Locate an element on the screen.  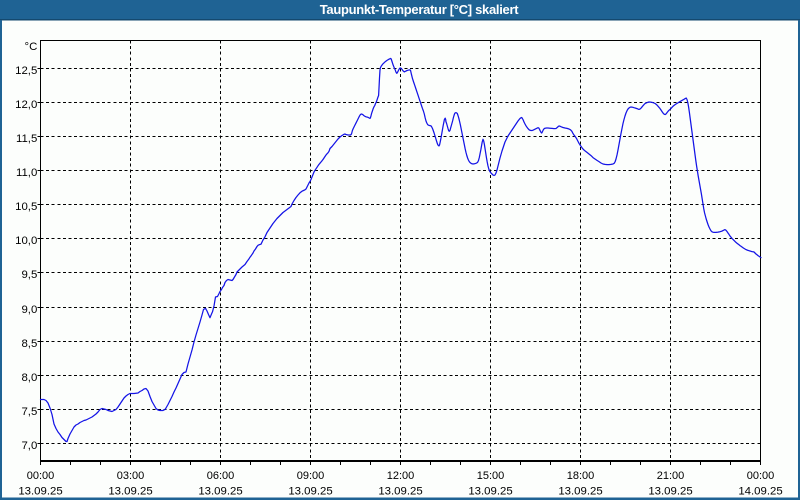
svg-text: 18:00 is located at coordinates (581, 476).